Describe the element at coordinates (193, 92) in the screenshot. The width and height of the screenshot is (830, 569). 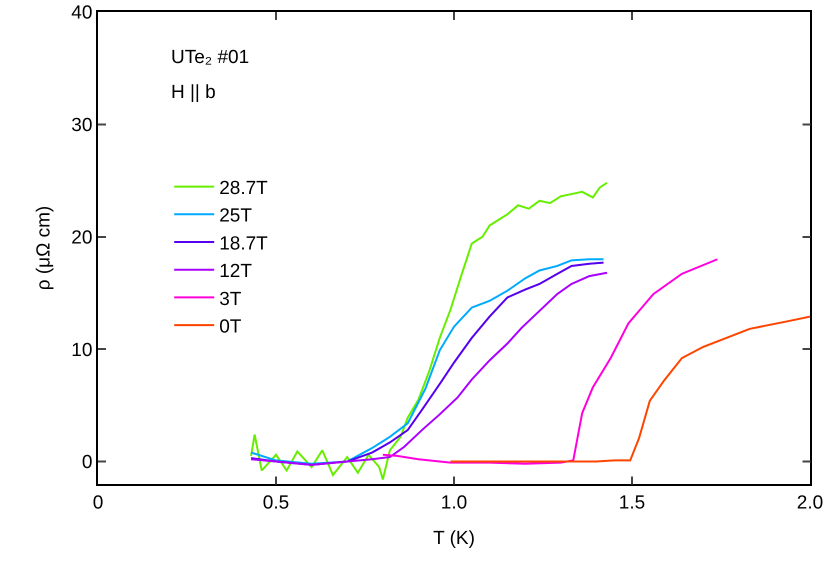
I see `annotation: H || b` at that location.